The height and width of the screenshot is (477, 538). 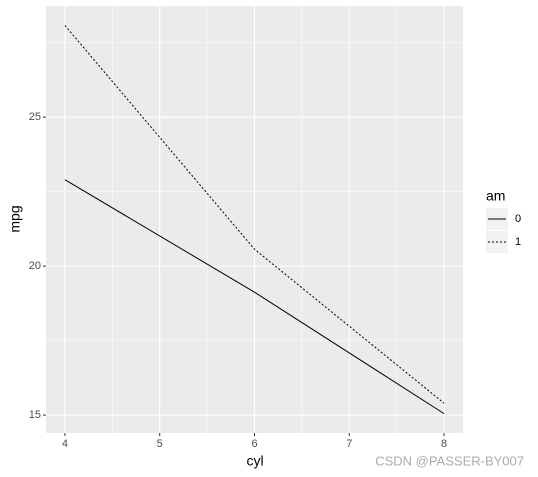 What do you see at coordinates (518, 242) in the screenshot?
I see `legend-label: 1` at bounding box center [518, 242].